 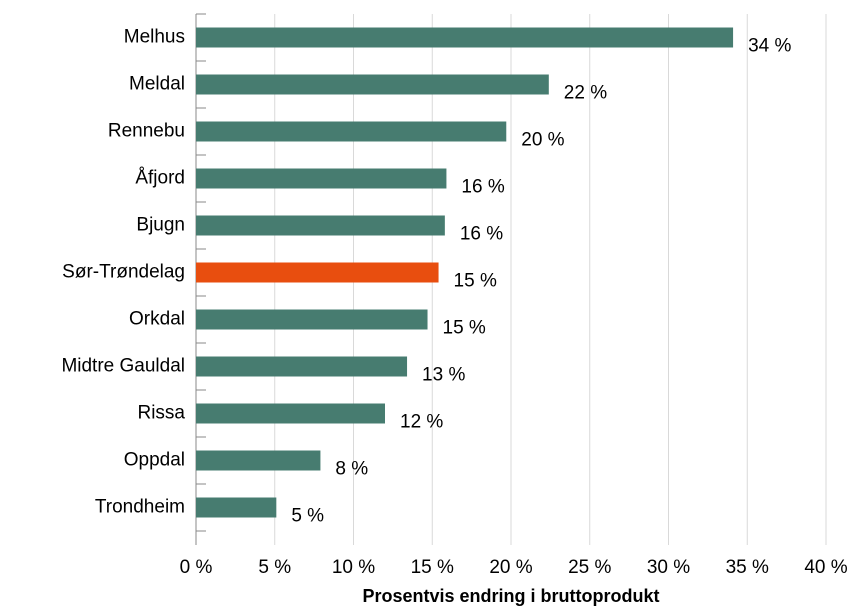 What do you see at coordinates (123, 272) in the screenshot?
I see `y-tick-label: Sør-Trøndelag` at bounding box center [123, 272].